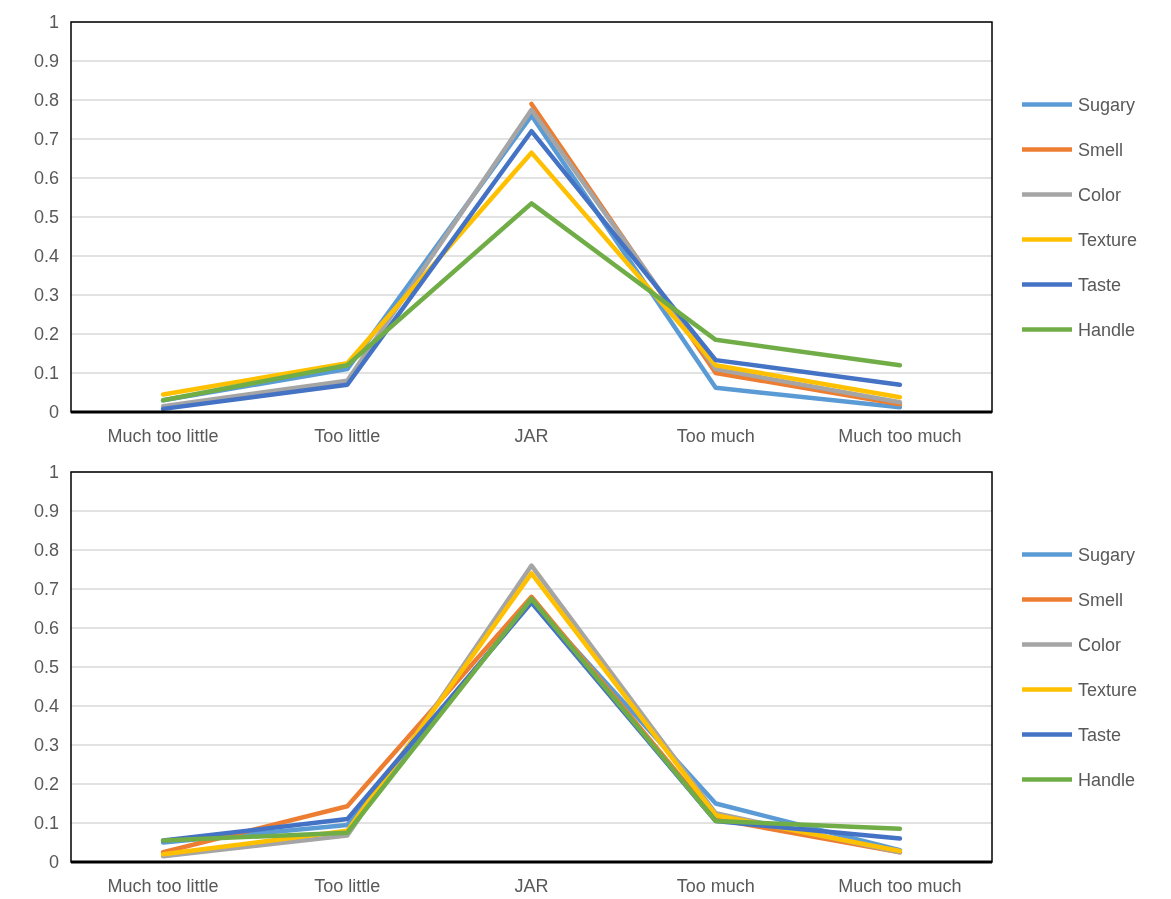 This screenshot has height=899, width=1171. I want to click on line-series, so click(531, 302).